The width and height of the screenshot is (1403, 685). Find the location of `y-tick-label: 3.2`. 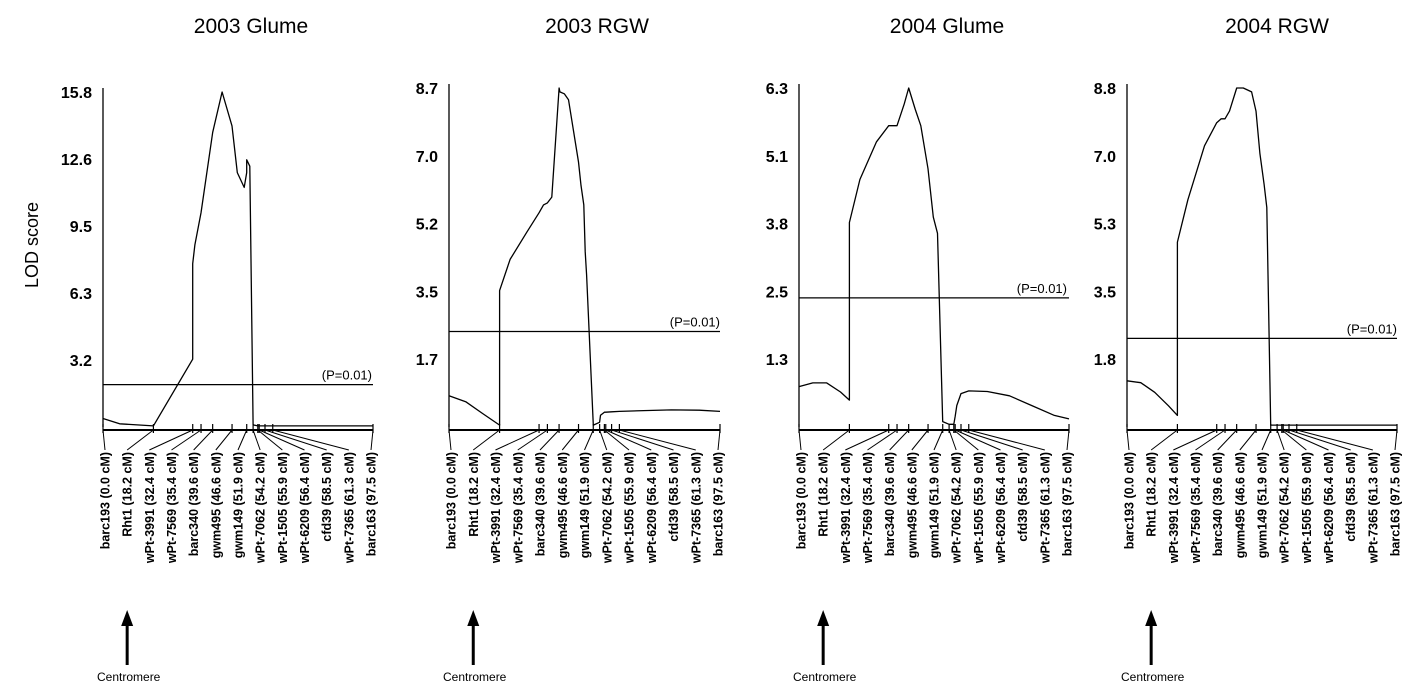

y-tick-label: 3.2 is located at coordinates (81, 361).